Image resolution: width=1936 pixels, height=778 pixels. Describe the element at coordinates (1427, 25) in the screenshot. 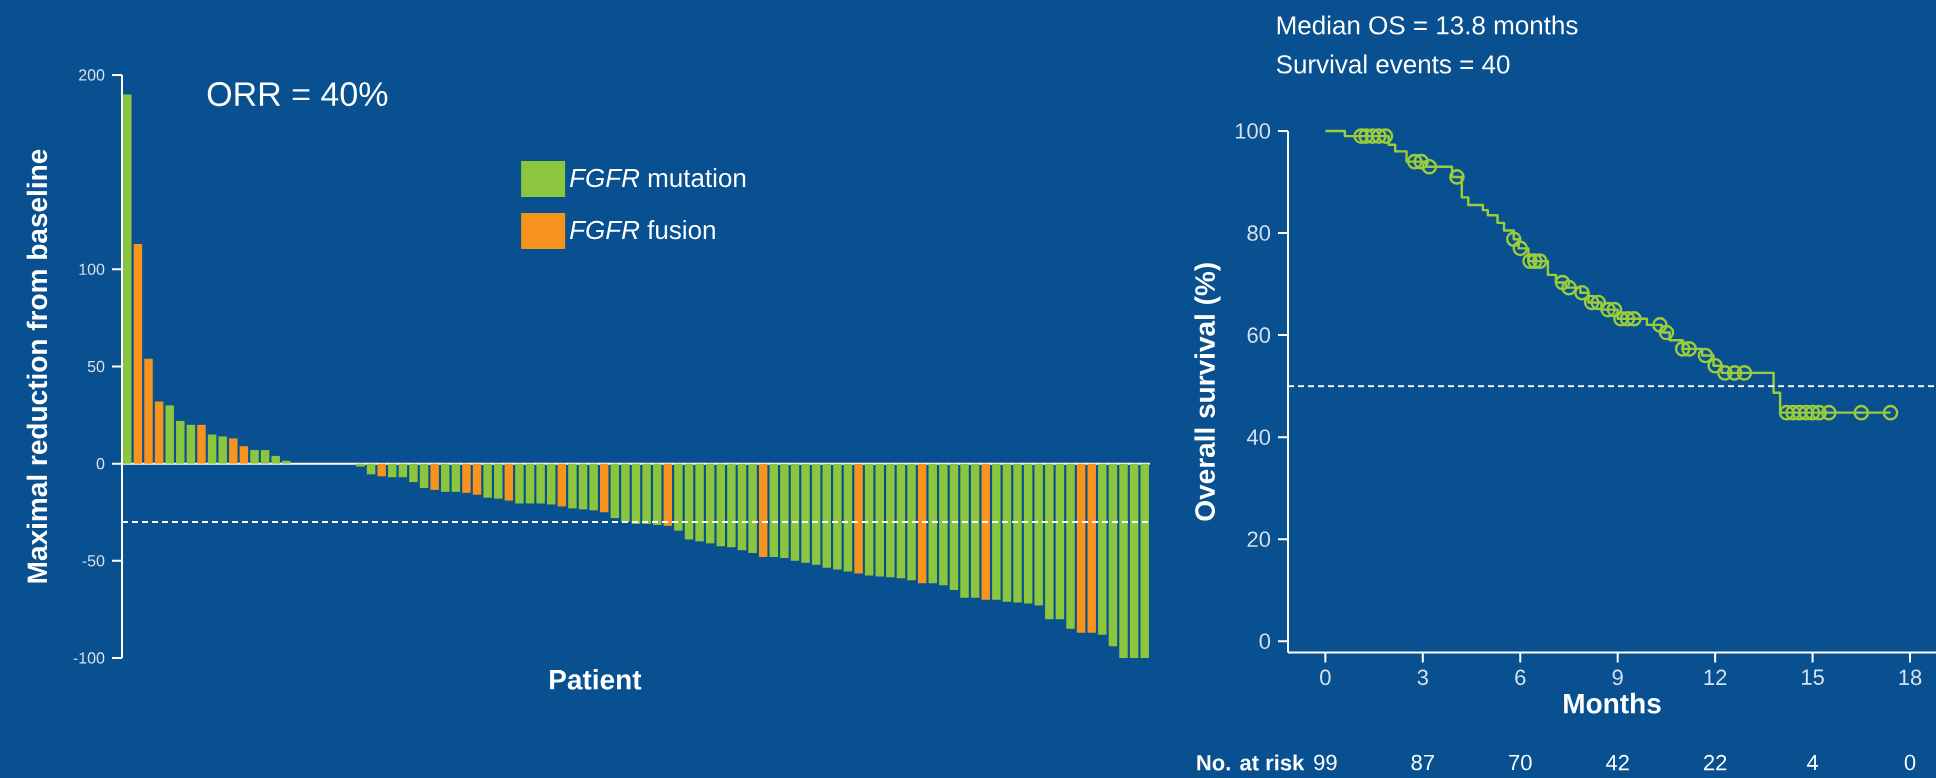

I see `text: Median OS = 13.8 months` at that location.